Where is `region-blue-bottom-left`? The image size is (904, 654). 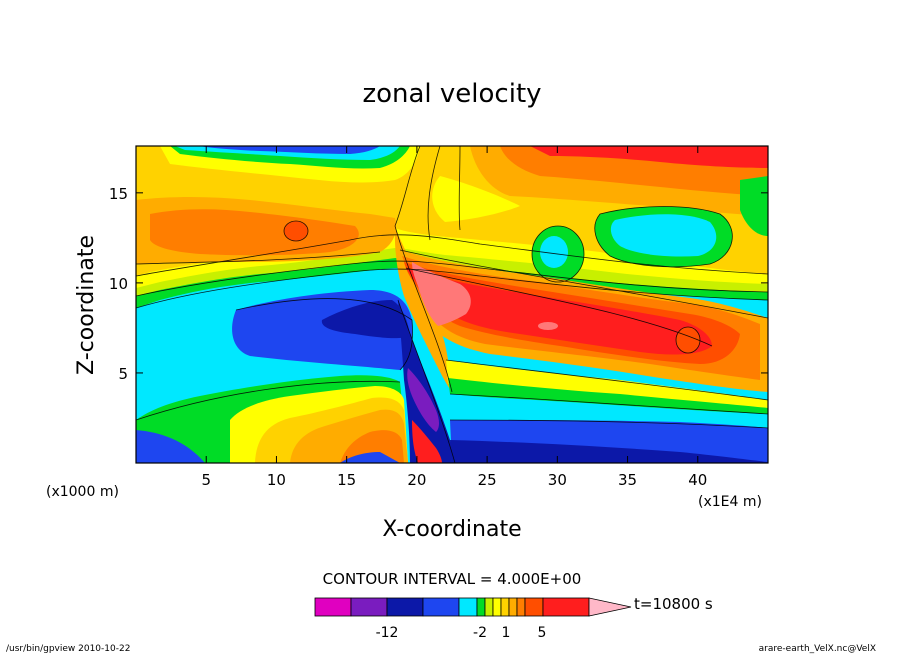 region-blue-bottom-left is located at coordinates (170, 446).